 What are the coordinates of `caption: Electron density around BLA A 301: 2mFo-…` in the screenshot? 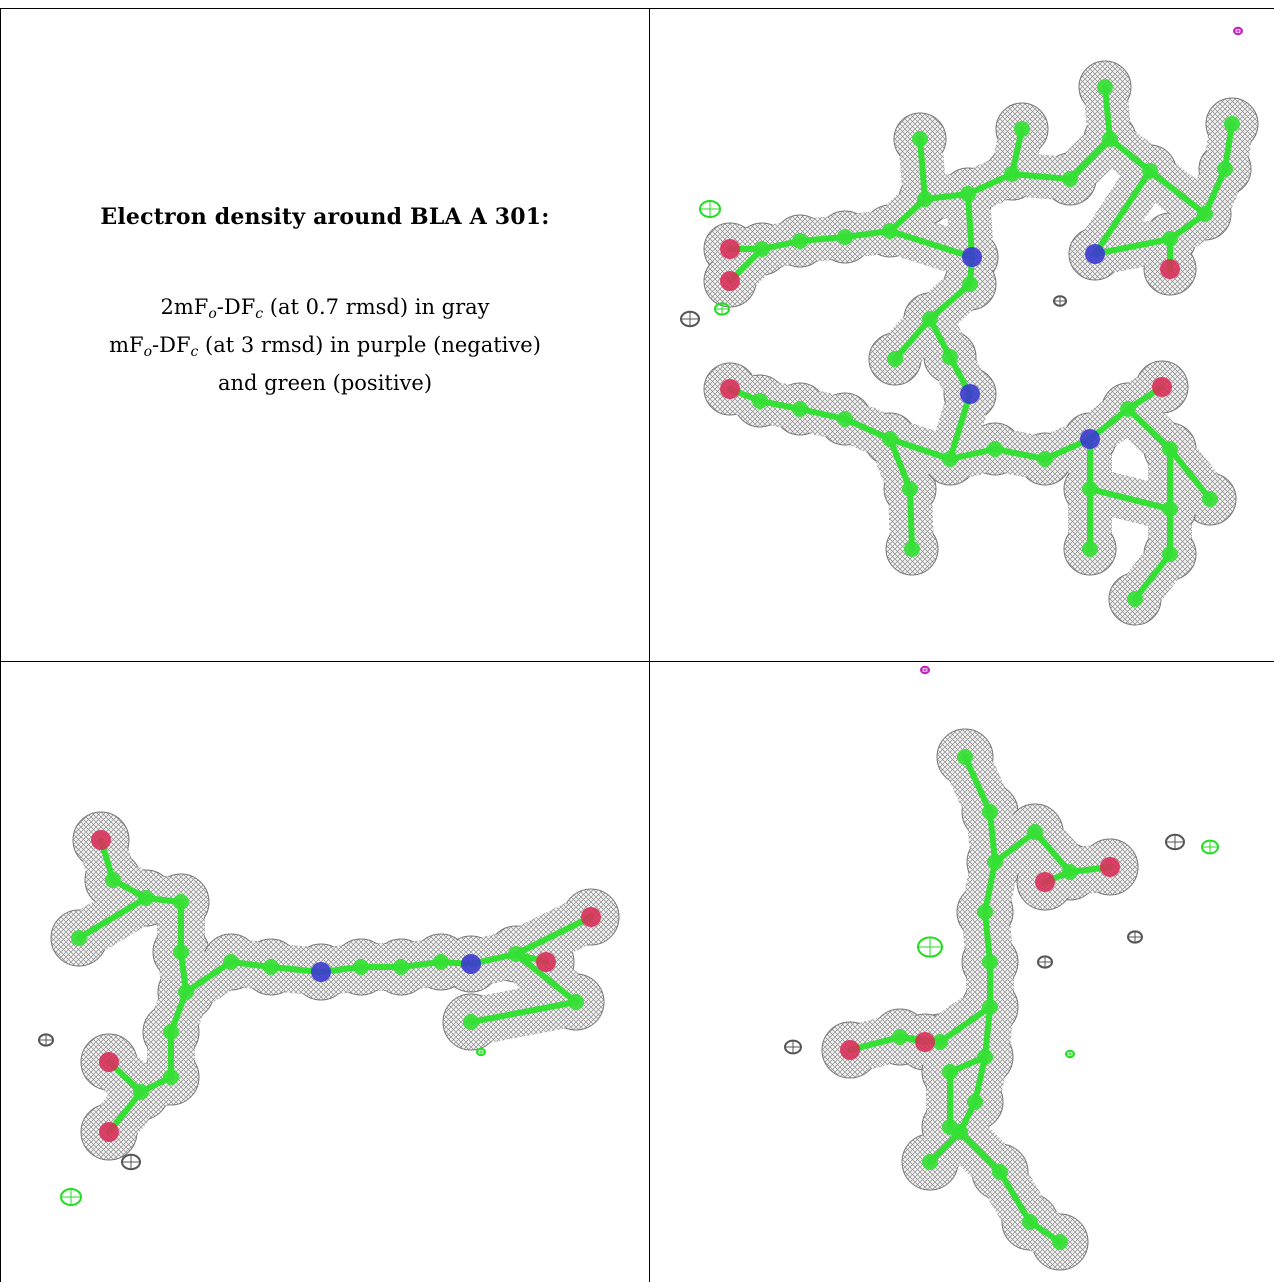 It's located at (325, 301).